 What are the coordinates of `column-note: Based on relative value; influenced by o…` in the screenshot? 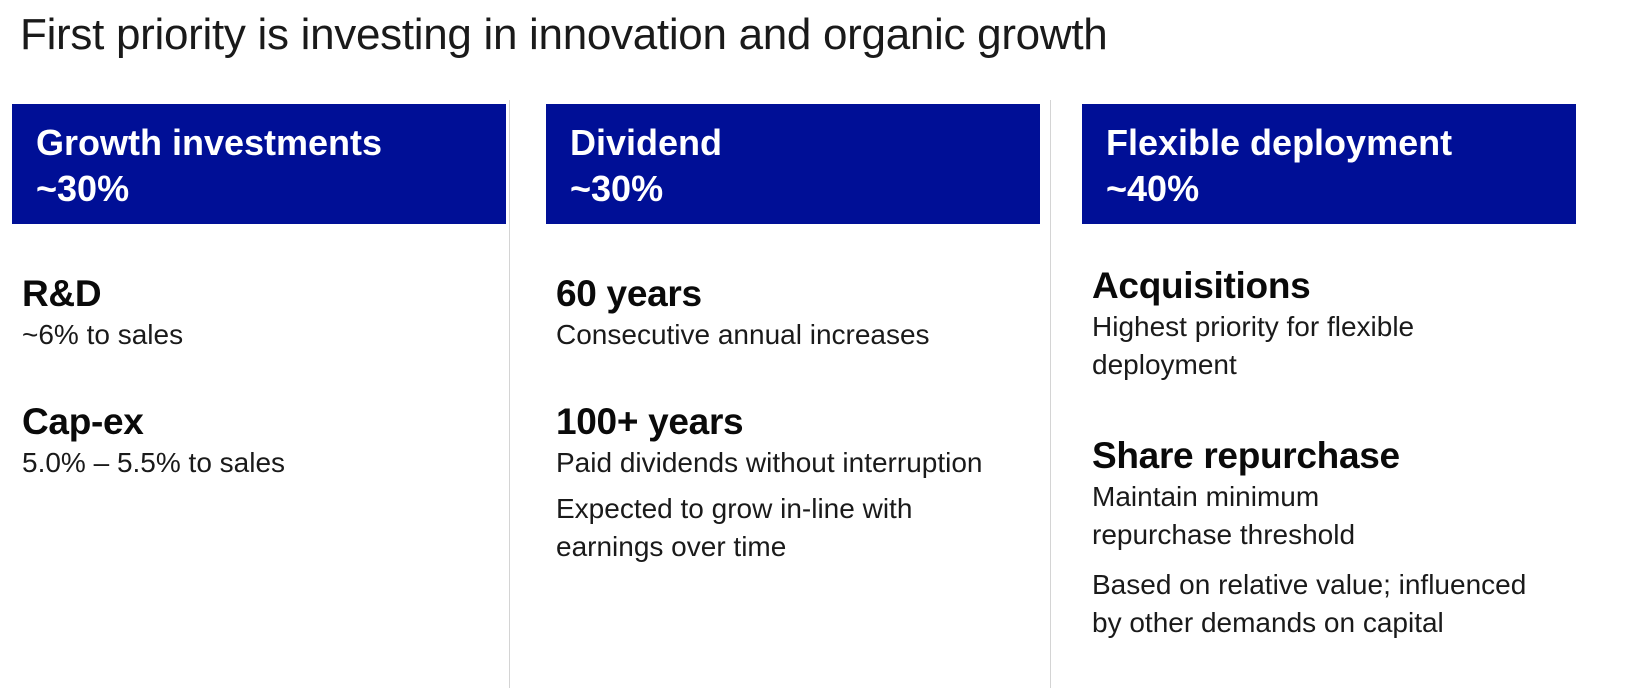 It's located at (1309, 603).